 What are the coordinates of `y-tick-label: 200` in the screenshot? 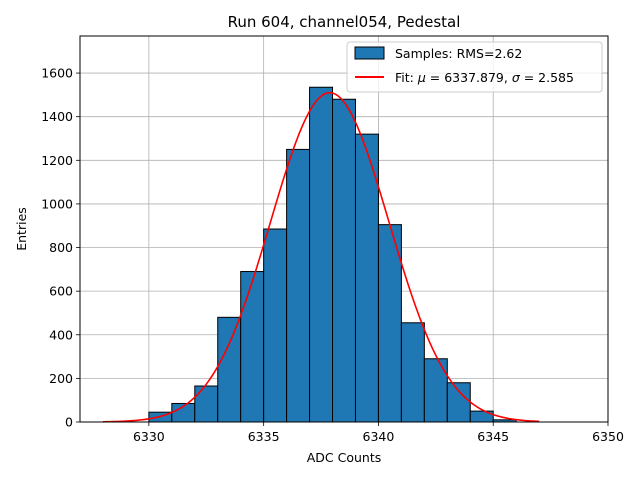 It's located at (61, 378).